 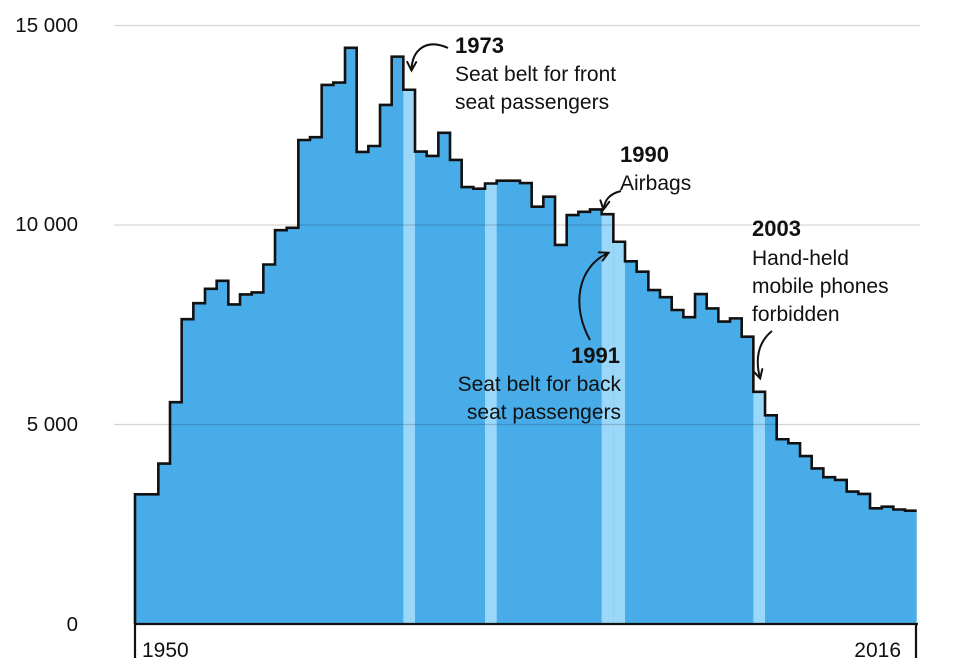 What do you see at coordinates (46, 325) in the screenshot?
I see `y-axis-labels: 15 000 10 000 5 000 0` at bounding box center [46, 325].